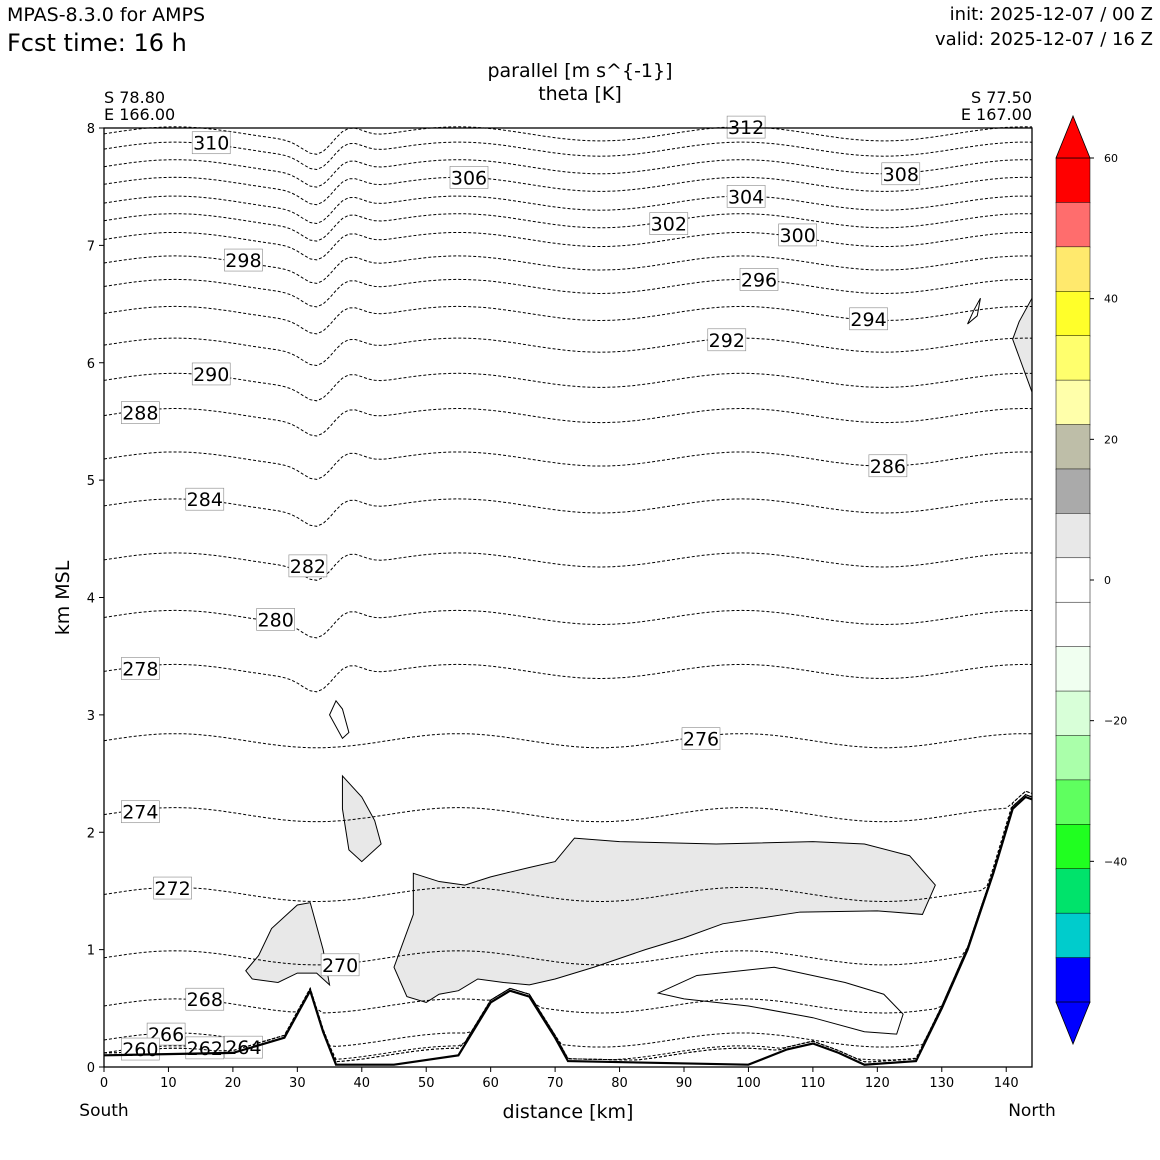 The width and height of the screenshot is (1160, 1160). I want to click on x-tick-label: 20, so click(233, 1083).